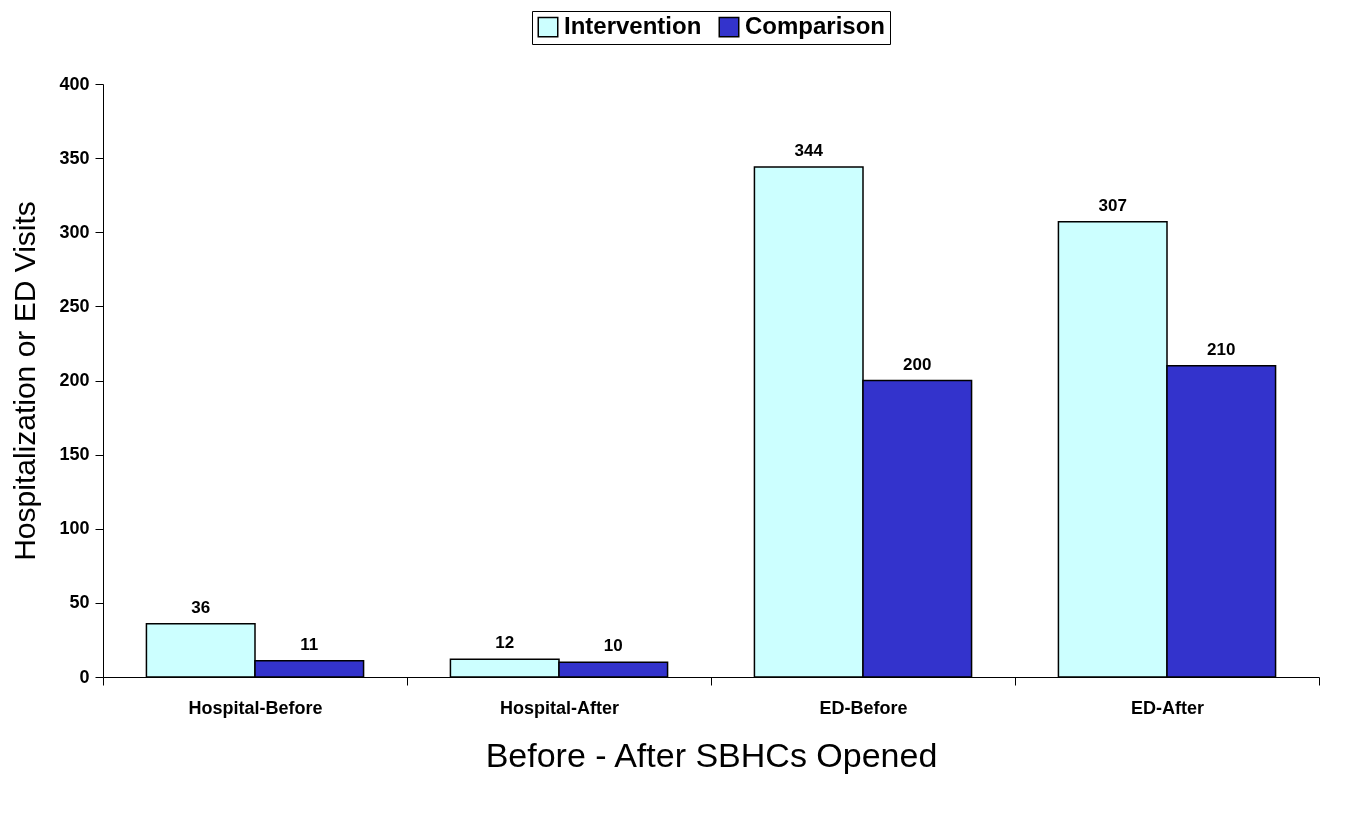 The width and height of the screenshot is (1364, 814). I want to click on data-label: 210, so click(1221, 349).